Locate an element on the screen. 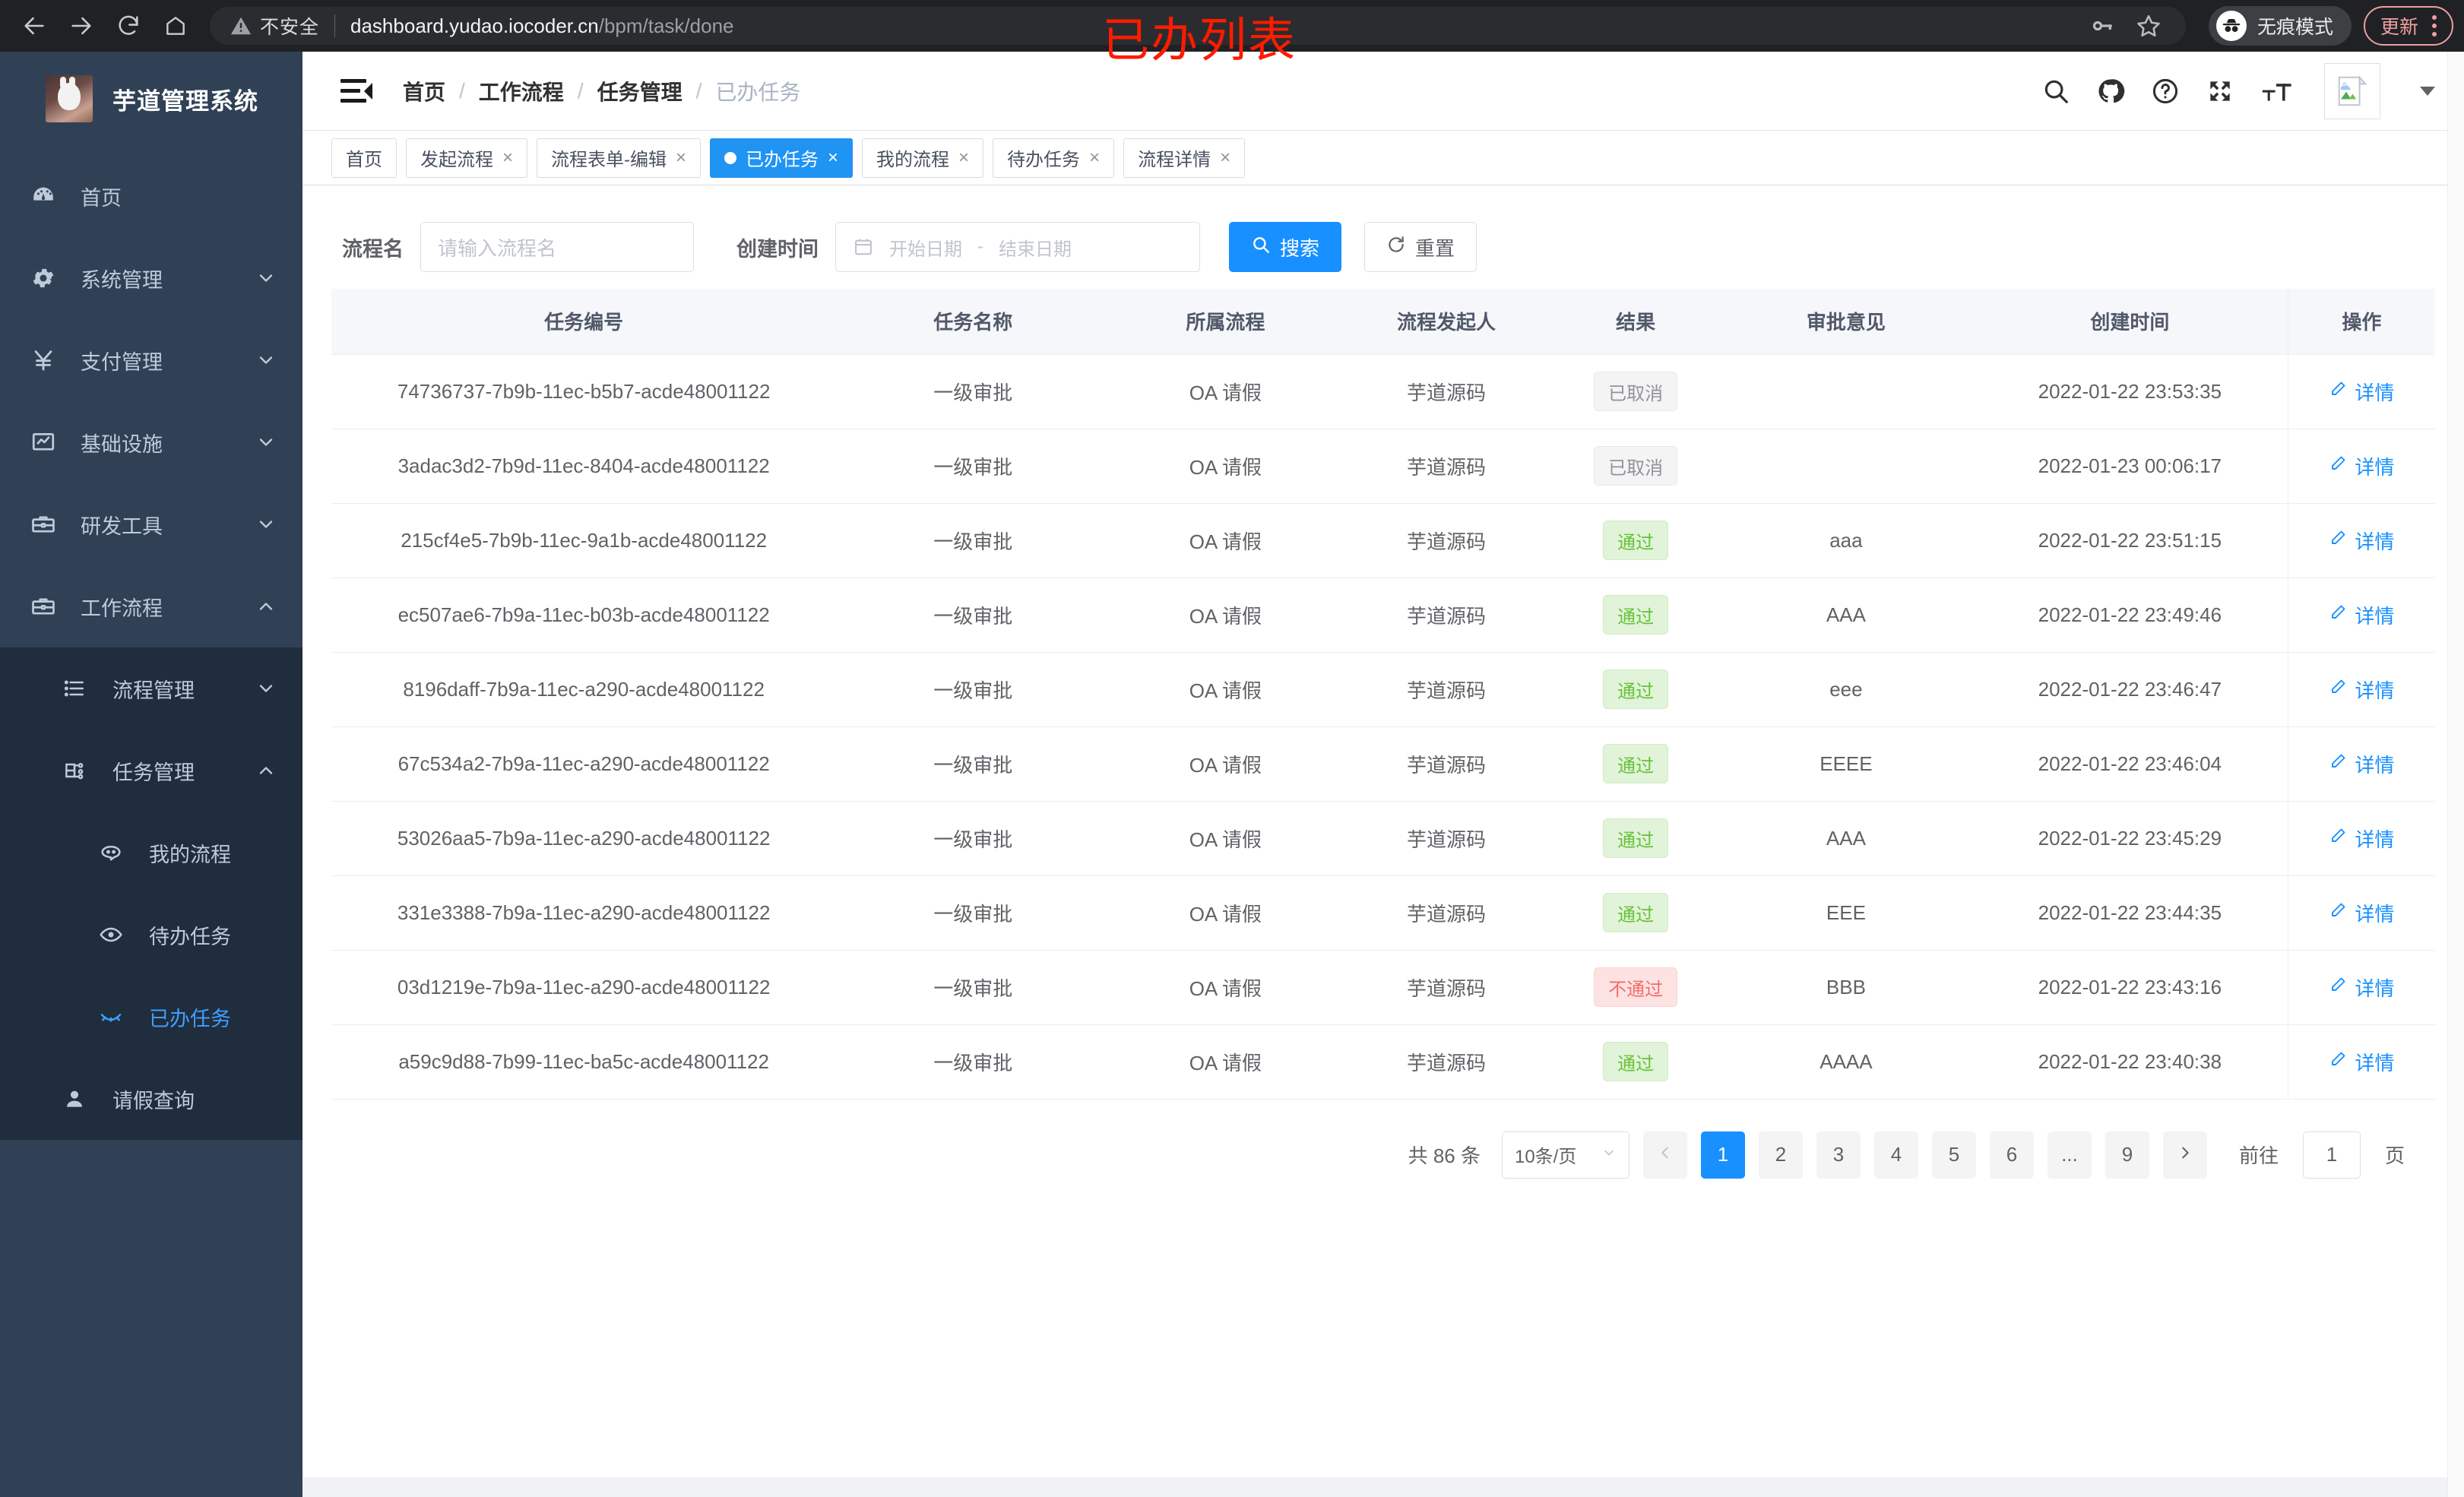 This screenshot has height=1497, width=2464. star-icon is located at coordinates (2149, 26).